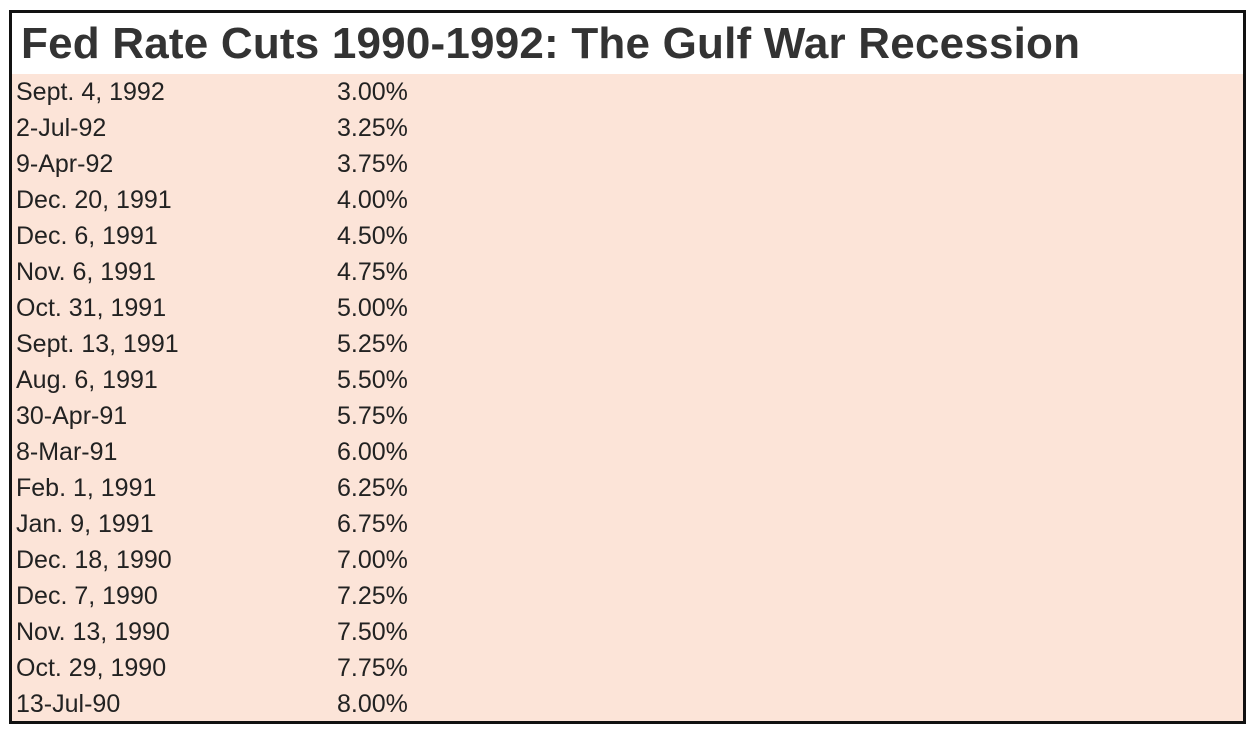 This screenshot has width=1258, height=738. What do you see at coordinates (627, 452) in the screenshot?
I see `table-row: 8-Mar-91 6.00%` at bounding box center [627, 452].